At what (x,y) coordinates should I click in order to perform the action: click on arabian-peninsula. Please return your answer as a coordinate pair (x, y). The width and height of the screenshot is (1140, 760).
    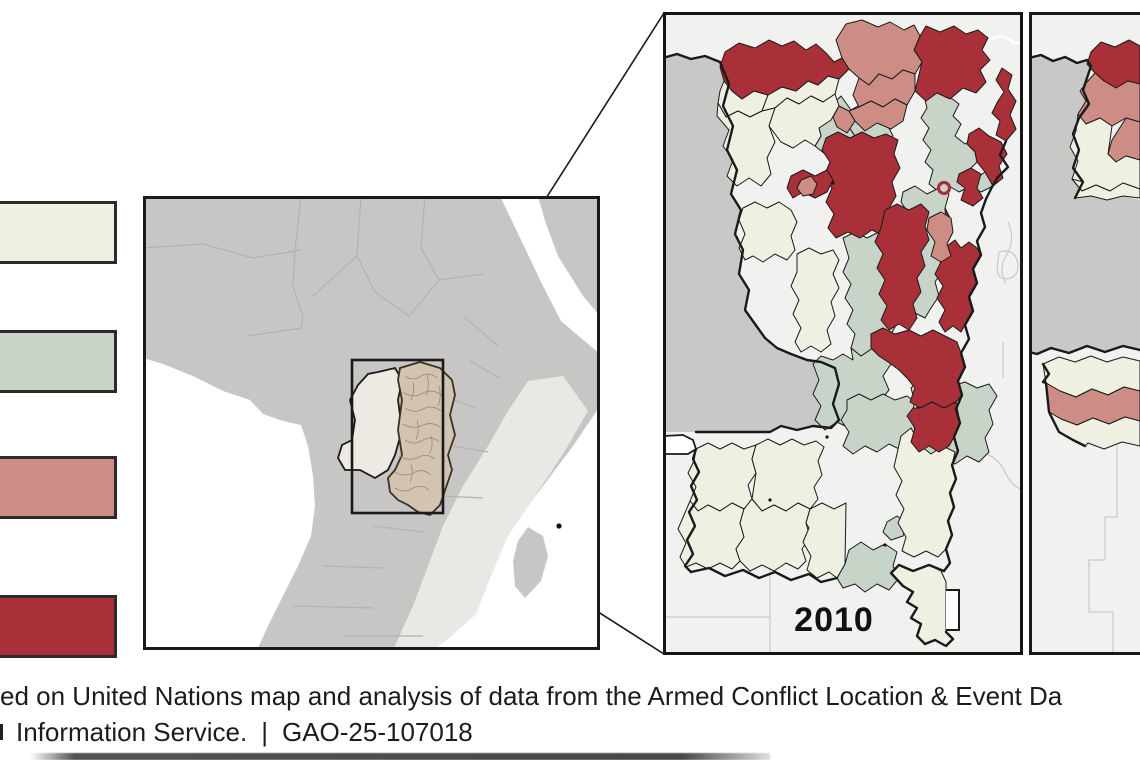
    Looking at the image, I should click on (569, 256).